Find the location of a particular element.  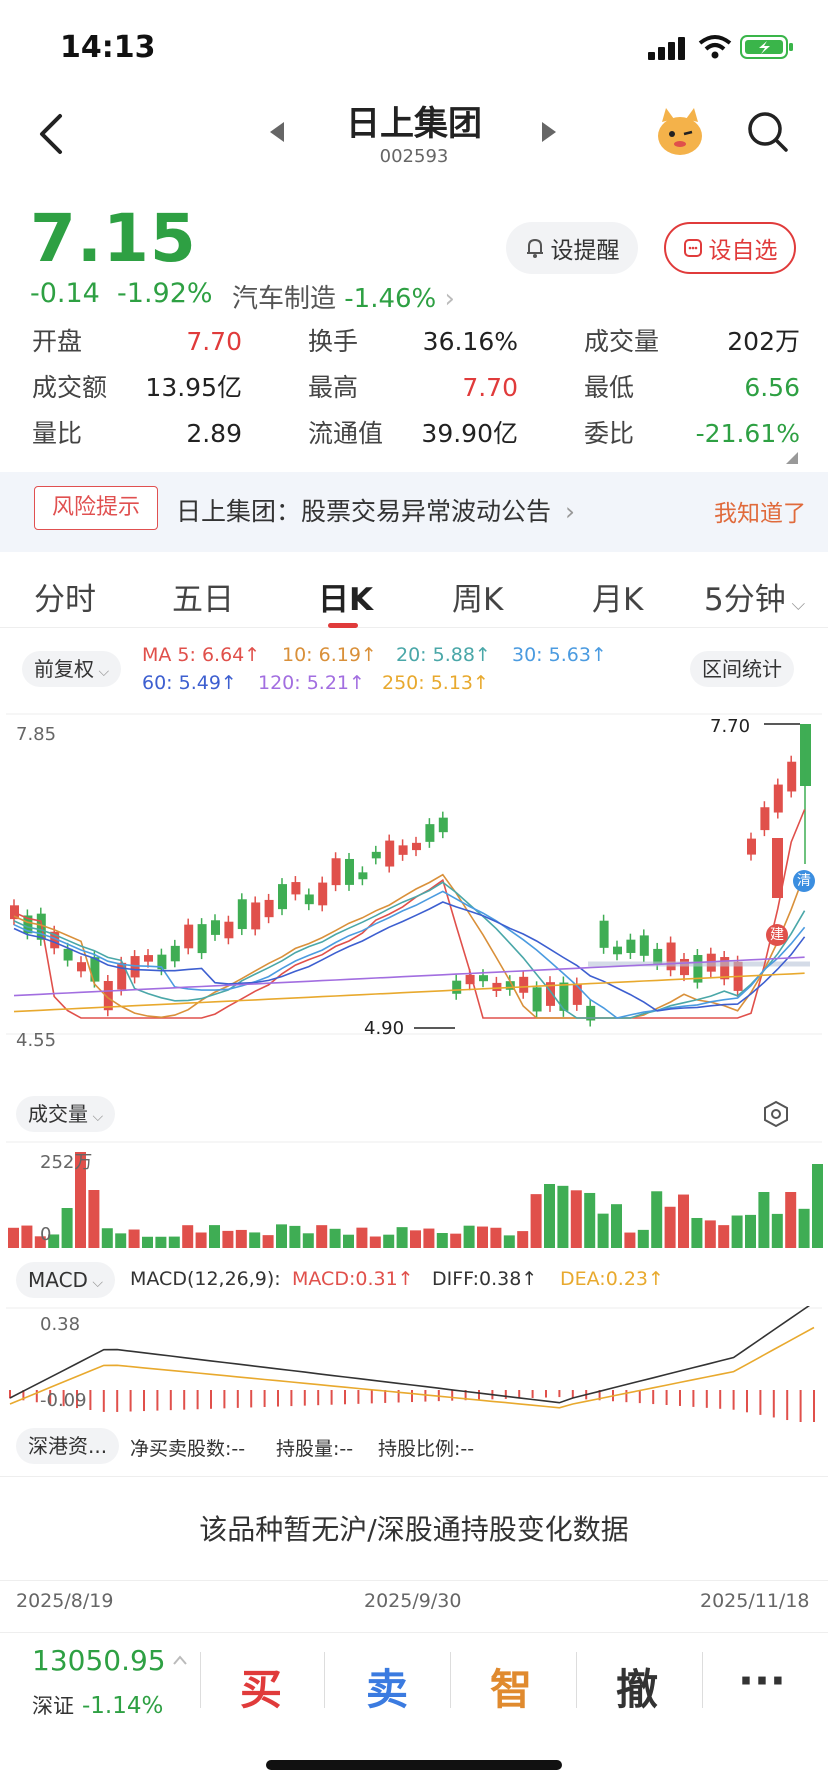

stat-value: 7.70 is located at coordinates (490, 387).